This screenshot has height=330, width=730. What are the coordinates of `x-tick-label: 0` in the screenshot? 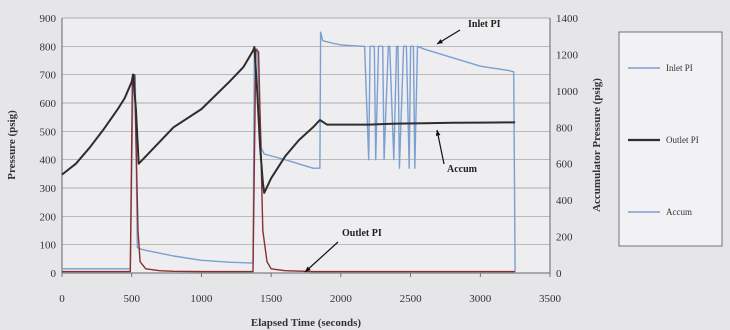 It's located at (62, 299).